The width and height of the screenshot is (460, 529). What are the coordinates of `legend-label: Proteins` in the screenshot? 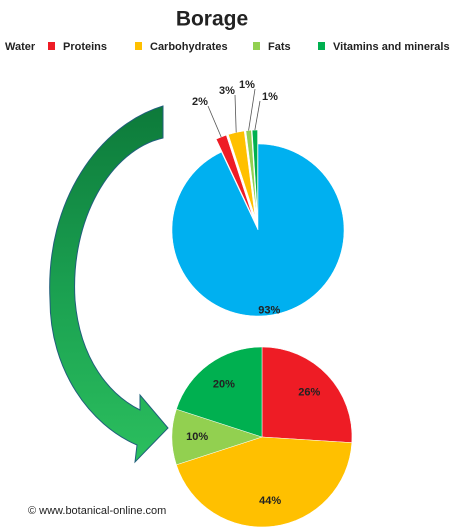 It's located at (85, 47).